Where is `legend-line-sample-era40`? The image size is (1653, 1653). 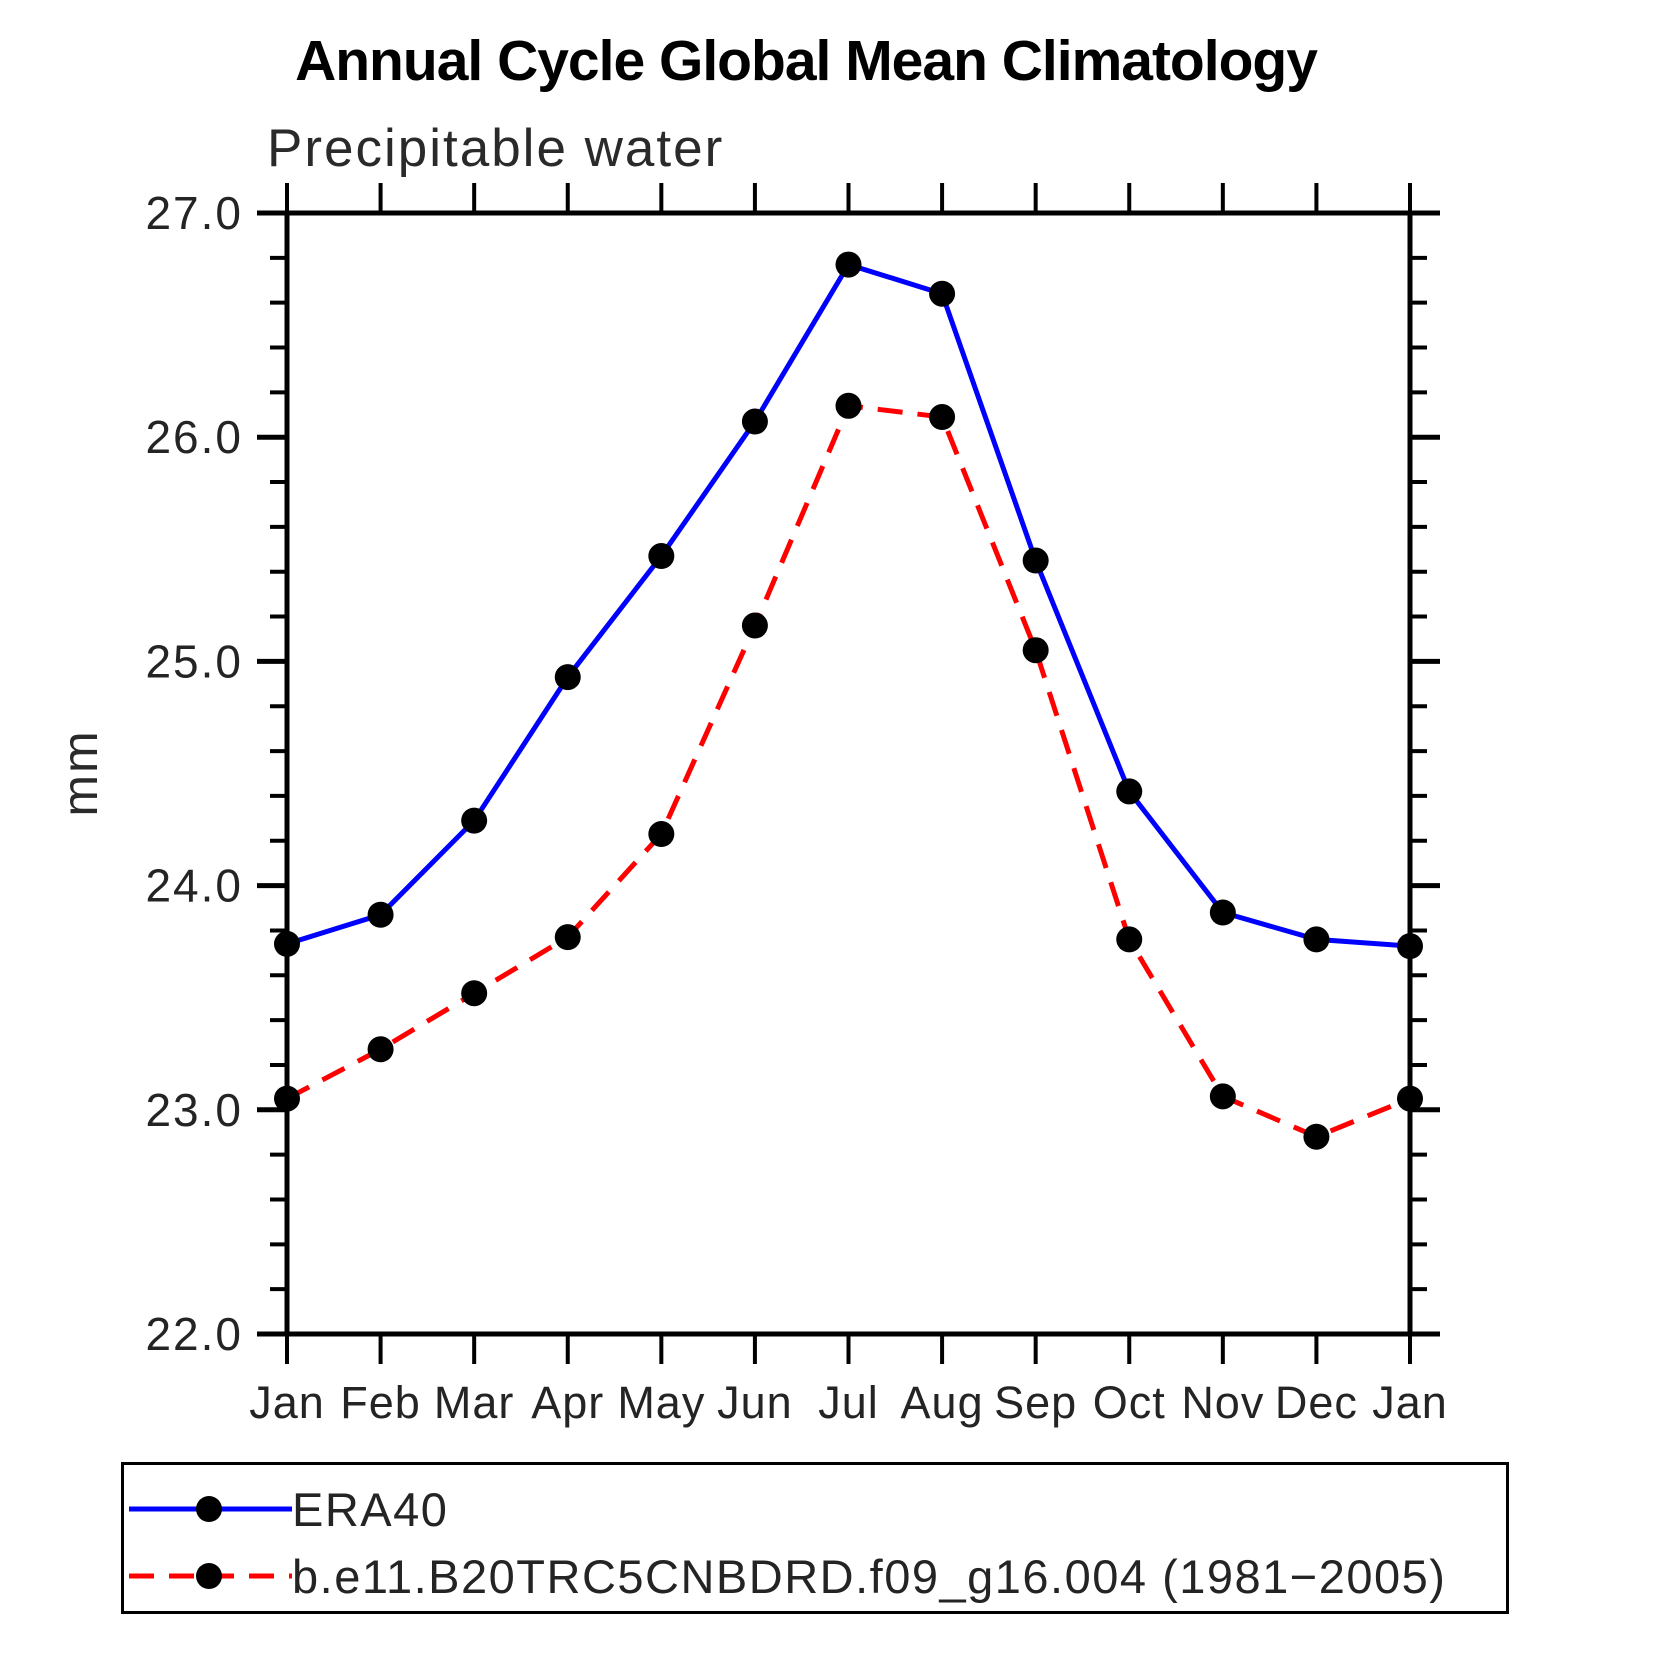 legend-line-sample-era40 is located at coordinates (210, 1509).